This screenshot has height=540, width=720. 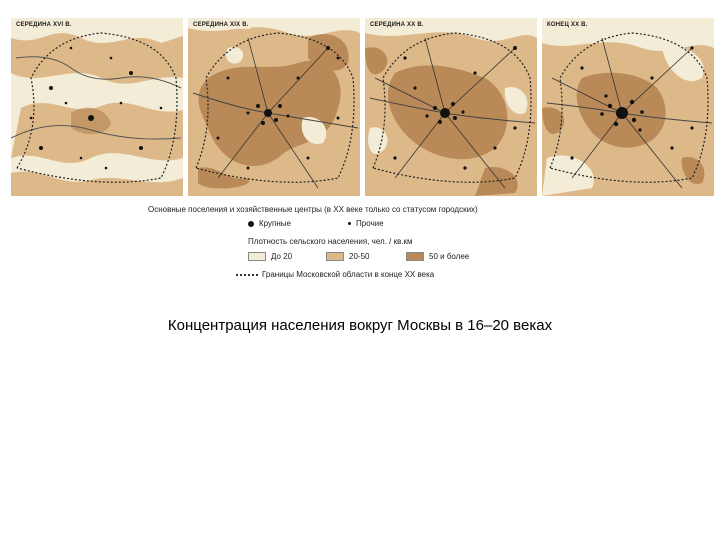 I want to click on legend-bin-low: До 20, so click(x=270, y=256).